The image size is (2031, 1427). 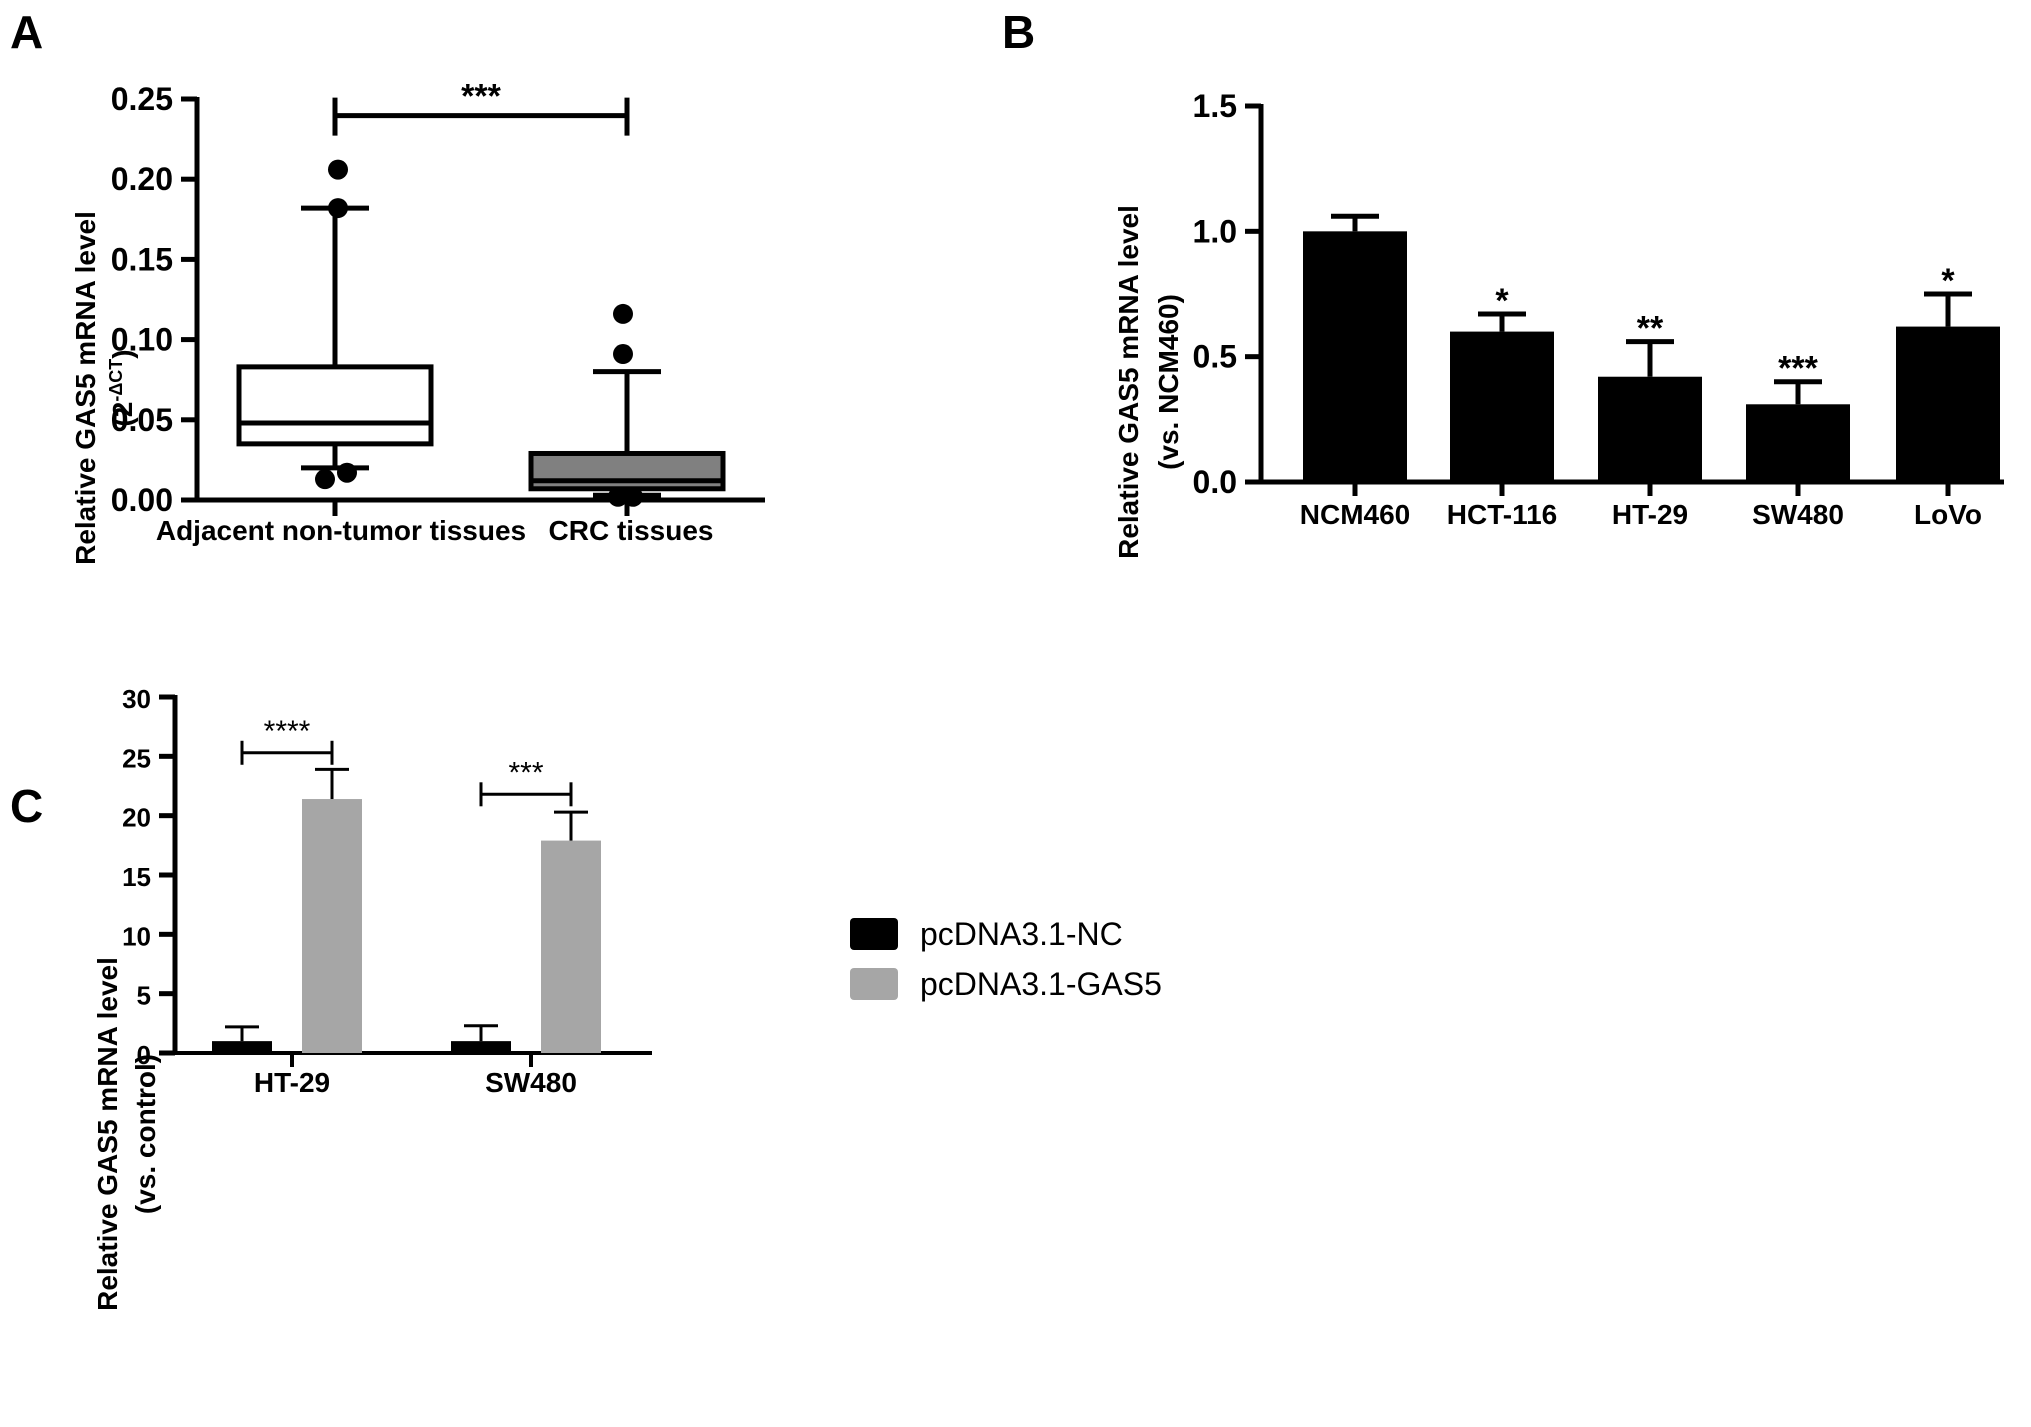 What do you see at coordinates (142, 99) in the screenshot?
I see `panel-a-y-tick-label: 0.25` at bounding box center [142, 99].